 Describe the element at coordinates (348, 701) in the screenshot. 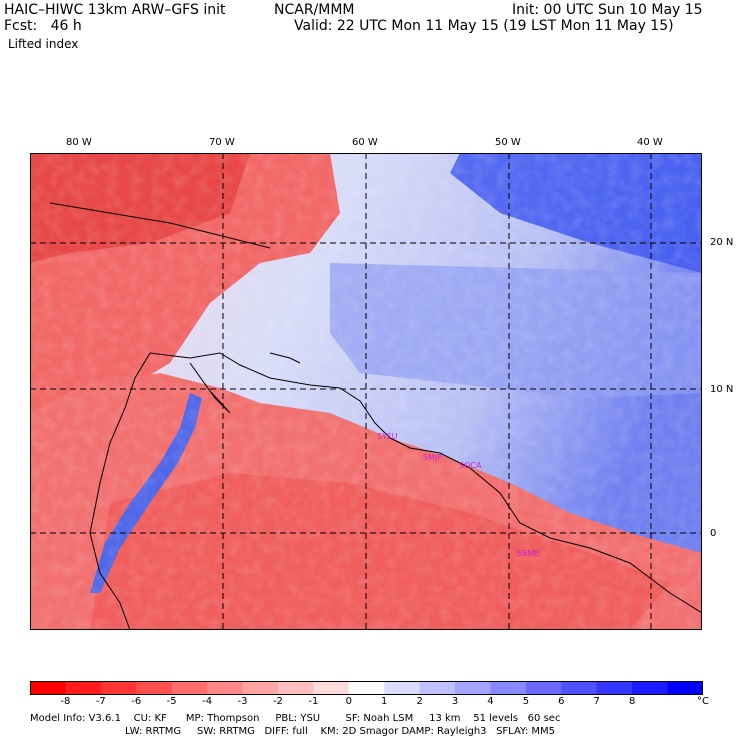

I see `colorbar-tick-label: 0` at that location.